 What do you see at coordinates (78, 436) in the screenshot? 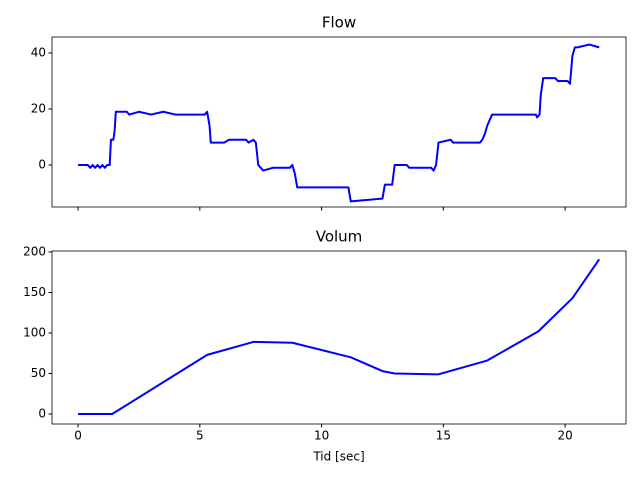
I see `x-tick-label: 0` at bounding box center [78, 436].